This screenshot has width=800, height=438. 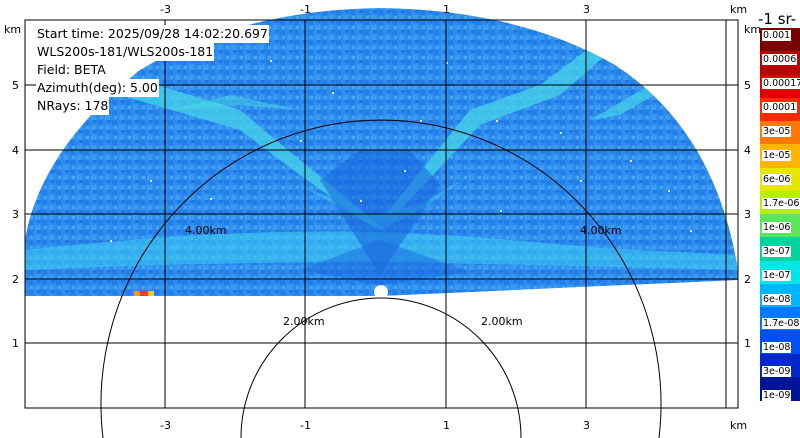 I want to click on y-unit-left: km, so click(x=12, y=29).